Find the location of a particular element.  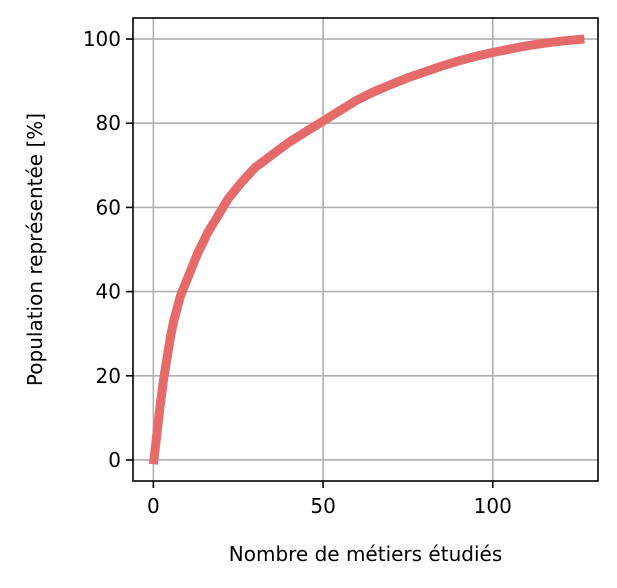

x-axis-label: Nombre de métiers étudiés is located at coordinates (365, 554).